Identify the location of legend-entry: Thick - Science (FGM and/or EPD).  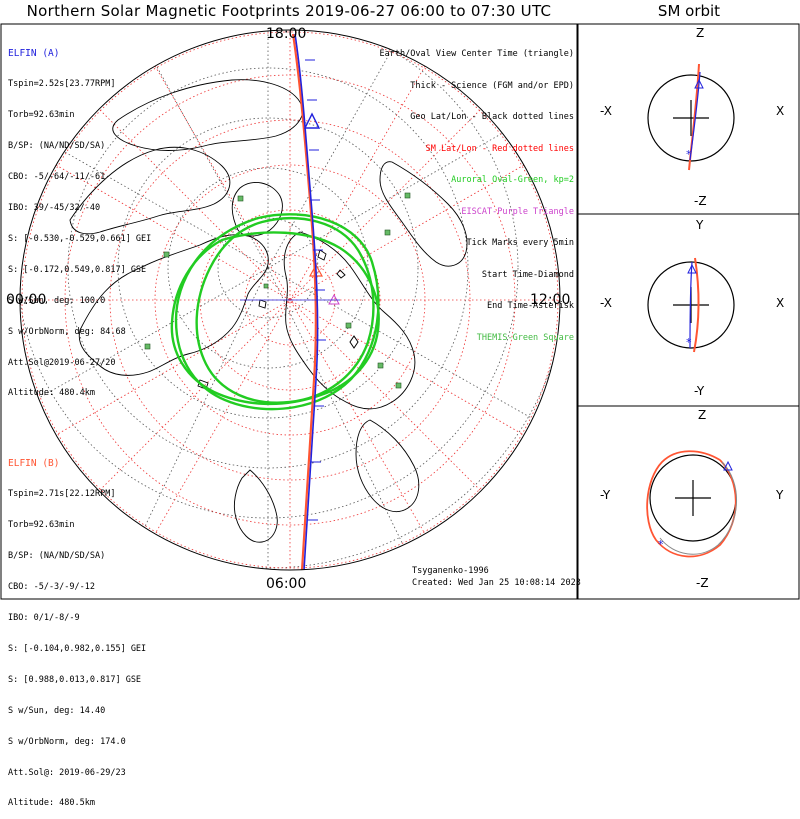
(492, 85).